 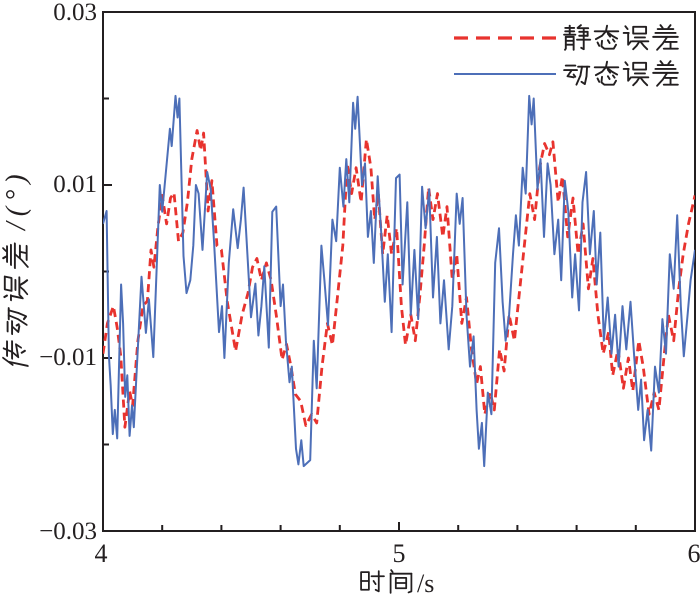 I want to click on svg-text: 0.03, so click(x=75, y=13).